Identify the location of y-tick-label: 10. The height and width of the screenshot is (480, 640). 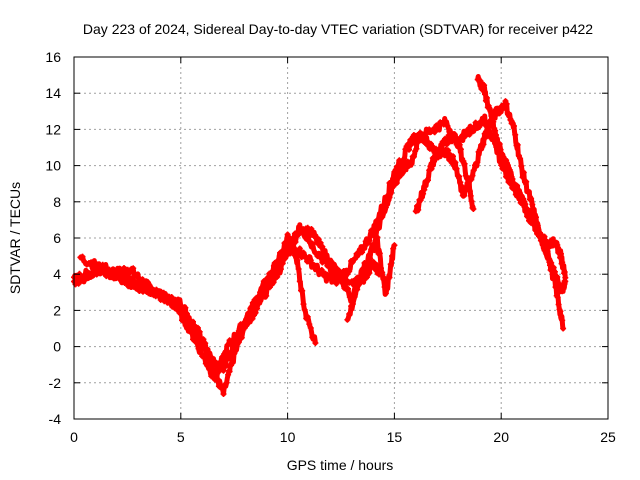
(53, 166).